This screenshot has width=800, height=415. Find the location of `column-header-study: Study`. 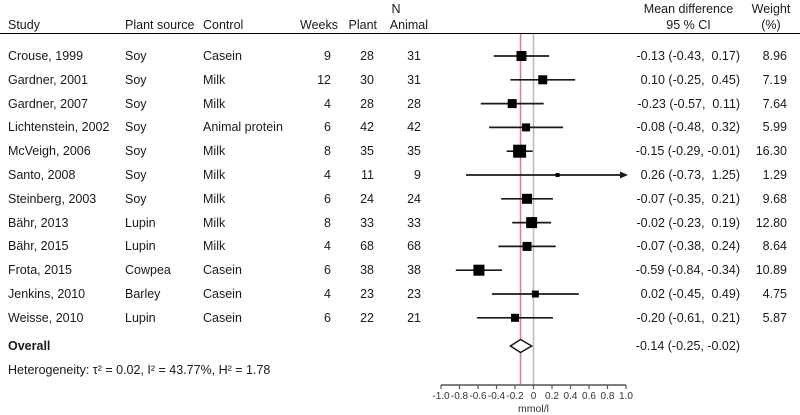

column-header-study: Study is located at coordinates (24, 25).